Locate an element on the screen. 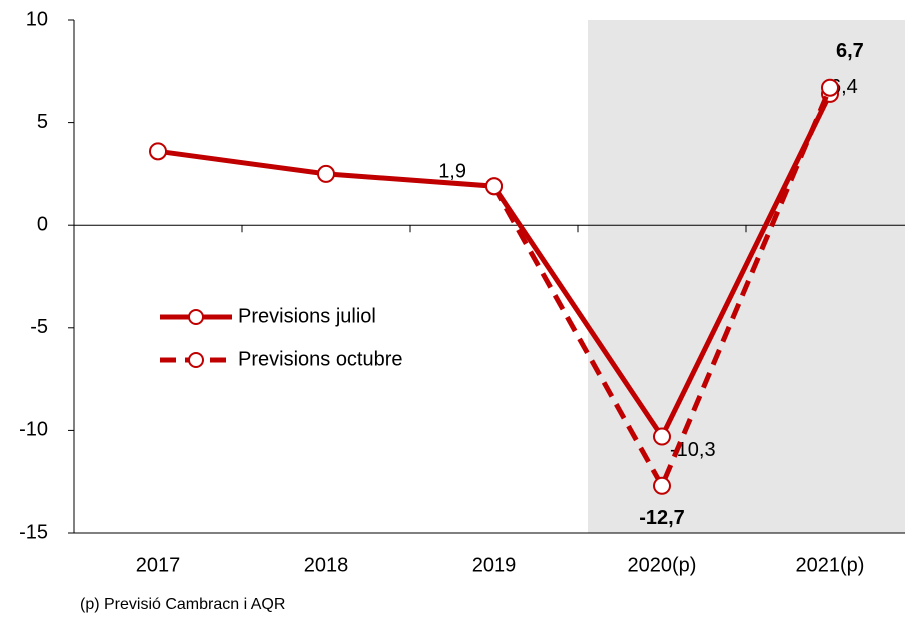 This screenshot has width=905, height=621. legend-label: Previsions octubre is located at coordinates (320, 359).